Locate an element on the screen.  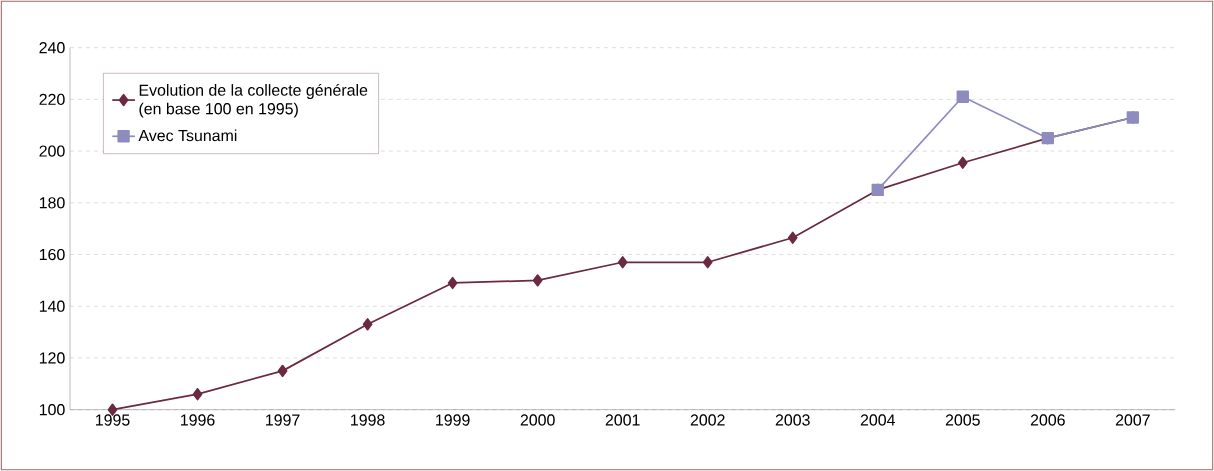
legend-label: Avec Tsunami is located at coordinates (187, 135).